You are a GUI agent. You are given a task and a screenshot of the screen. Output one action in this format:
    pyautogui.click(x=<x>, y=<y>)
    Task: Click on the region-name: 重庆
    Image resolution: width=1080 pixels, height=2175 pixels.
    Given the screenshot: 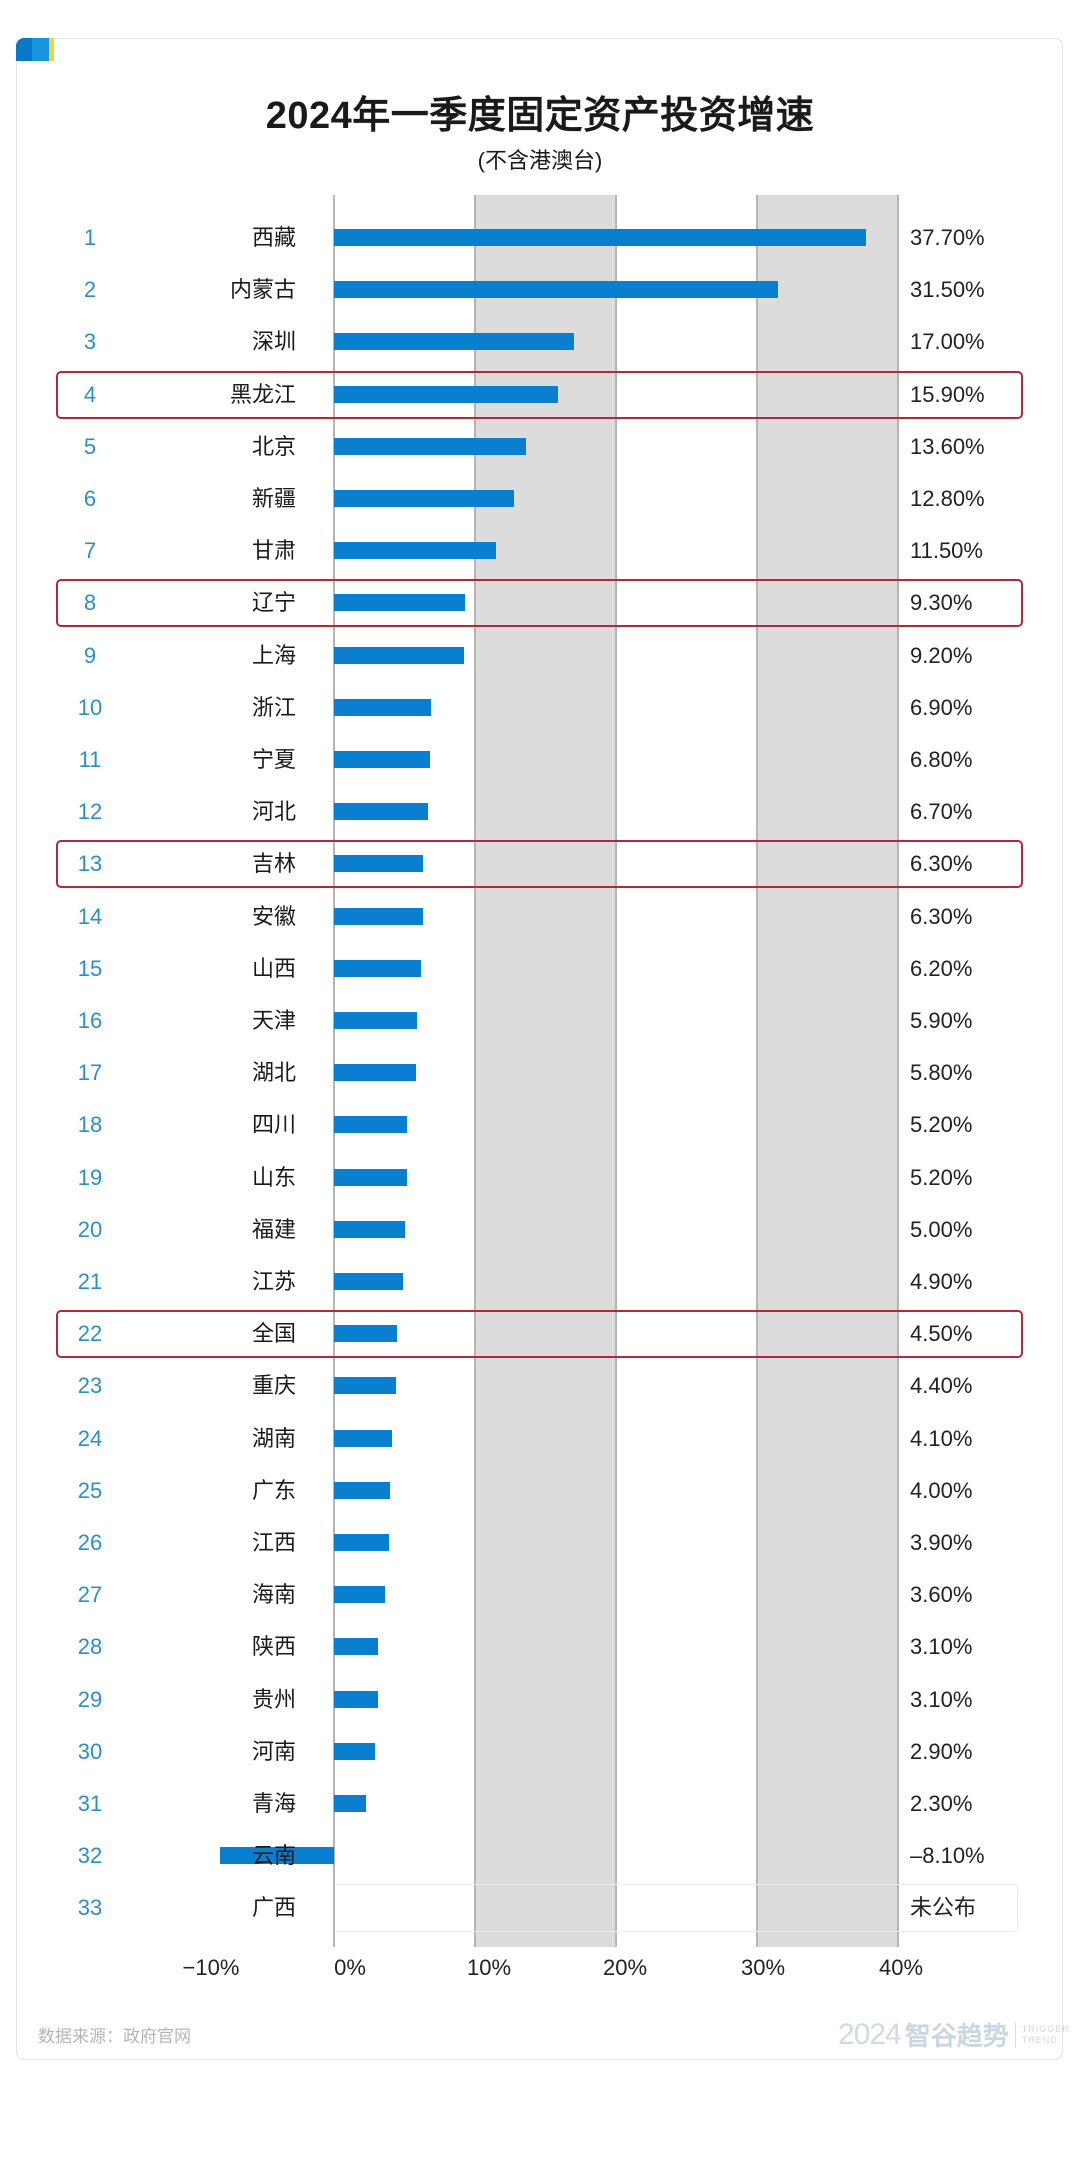 What is the action you would take?
    pyautogui.click(x=273, y=1385)
    